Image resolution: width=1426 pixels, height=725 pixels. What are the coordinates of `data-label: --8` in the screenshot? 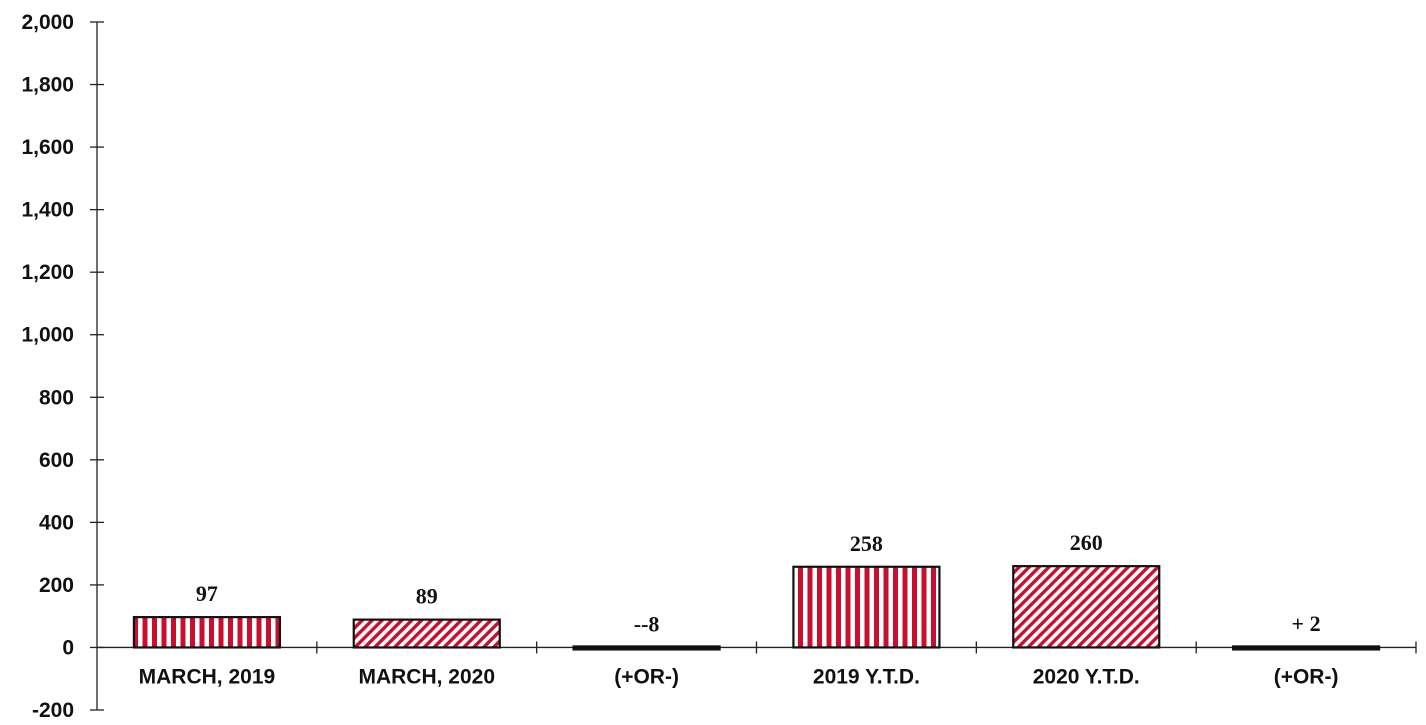 It's located at (647, 623).